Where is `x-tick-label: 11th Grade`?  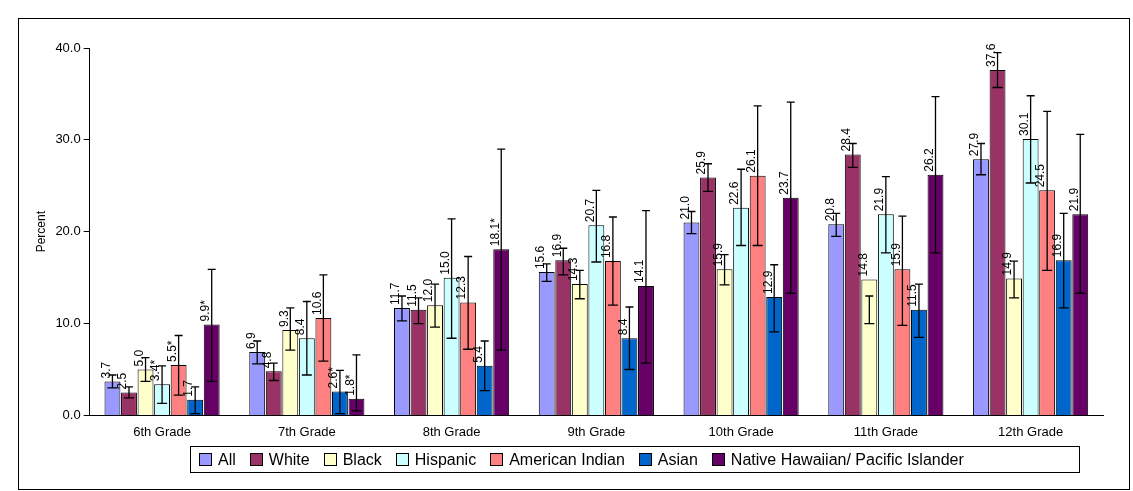
x-tick-label: 11th Grade is located at coordinates (885, 431).